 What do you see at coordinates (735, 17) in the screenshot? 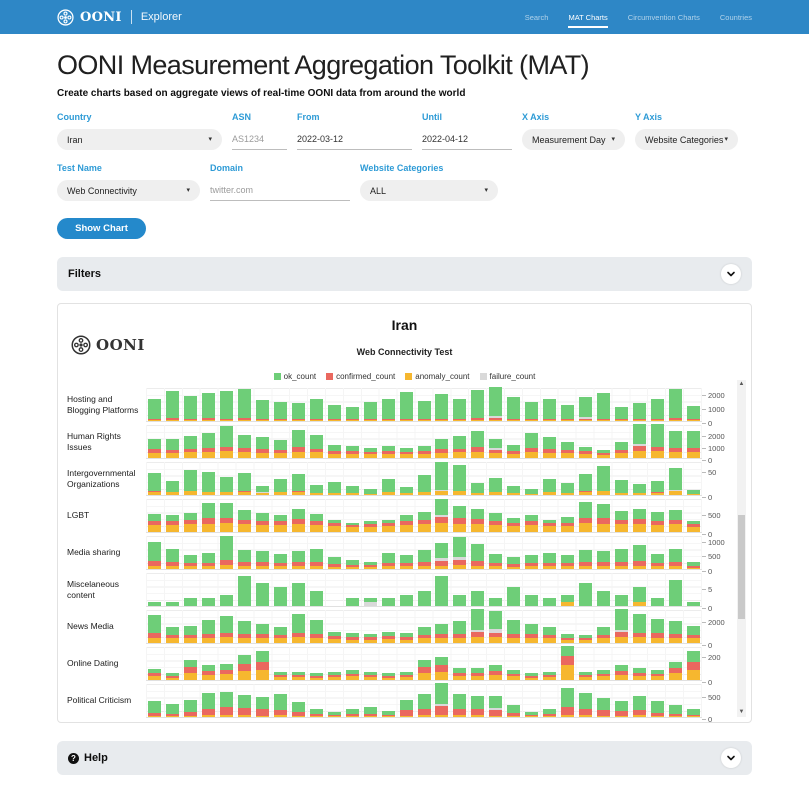
I see `nav-countries: Countries` at bounding box center [735, 17].